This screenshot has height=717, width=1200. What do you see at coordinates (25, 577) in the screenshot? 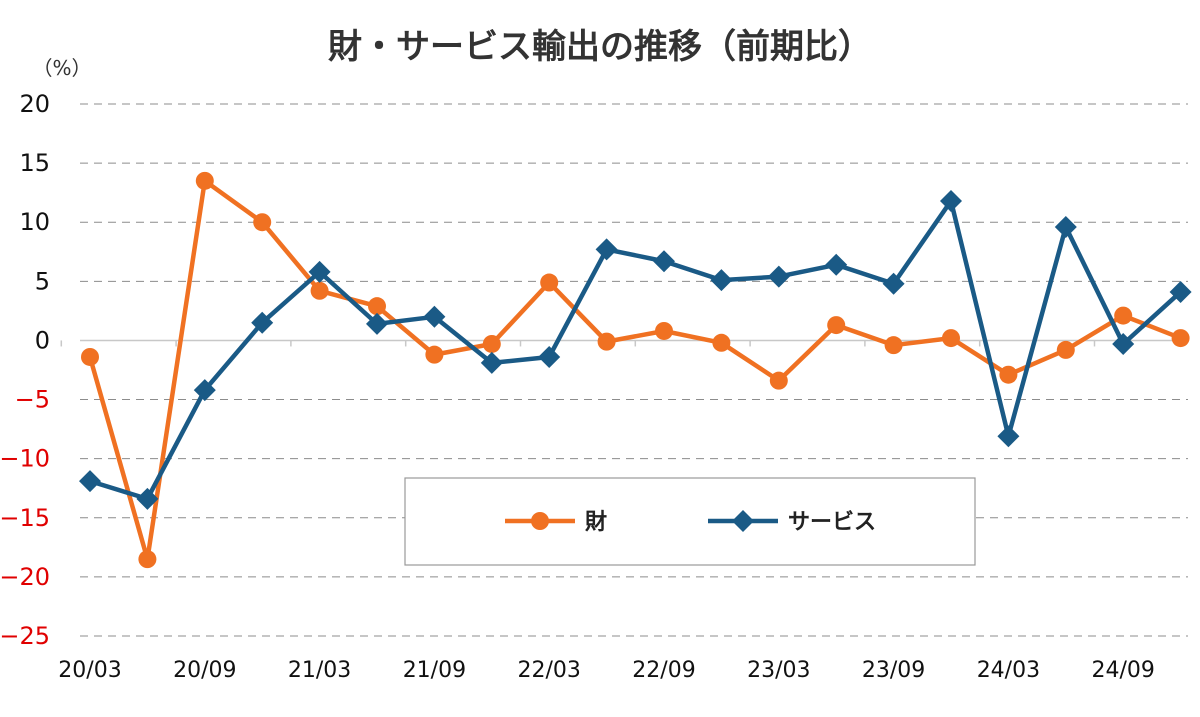
I see `y-tick-label: −20` at bounding box center [25, 577].